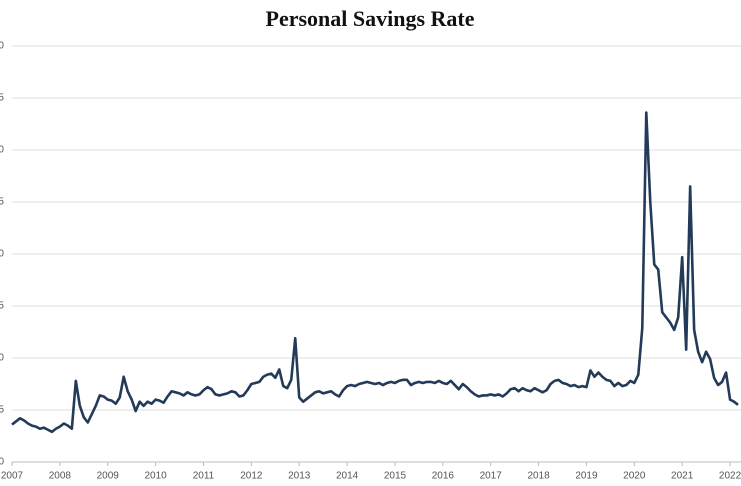 The width and height of the screenshot is (741, 486). What do you see at coordinates (299, 476) in the screenshot?
I see `x-tick-label: 2013` at bounding box center [299, 476].